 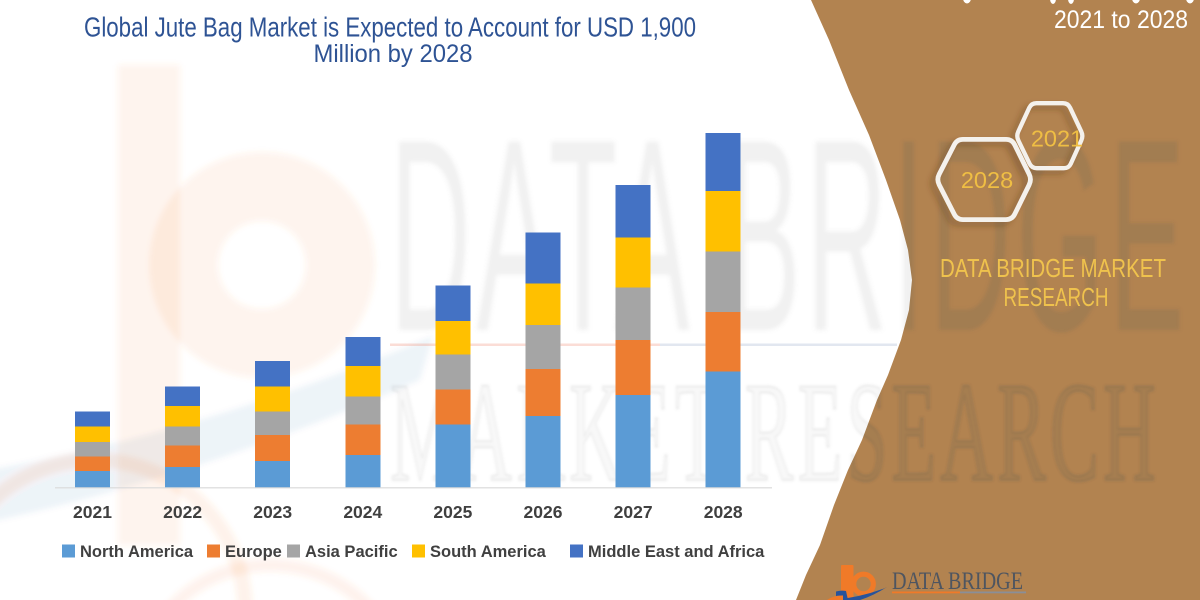 What do you see at coordinates (633, 512) in the screenshot?
I see `svg-text: 2027` at bounding box center [633, 512].